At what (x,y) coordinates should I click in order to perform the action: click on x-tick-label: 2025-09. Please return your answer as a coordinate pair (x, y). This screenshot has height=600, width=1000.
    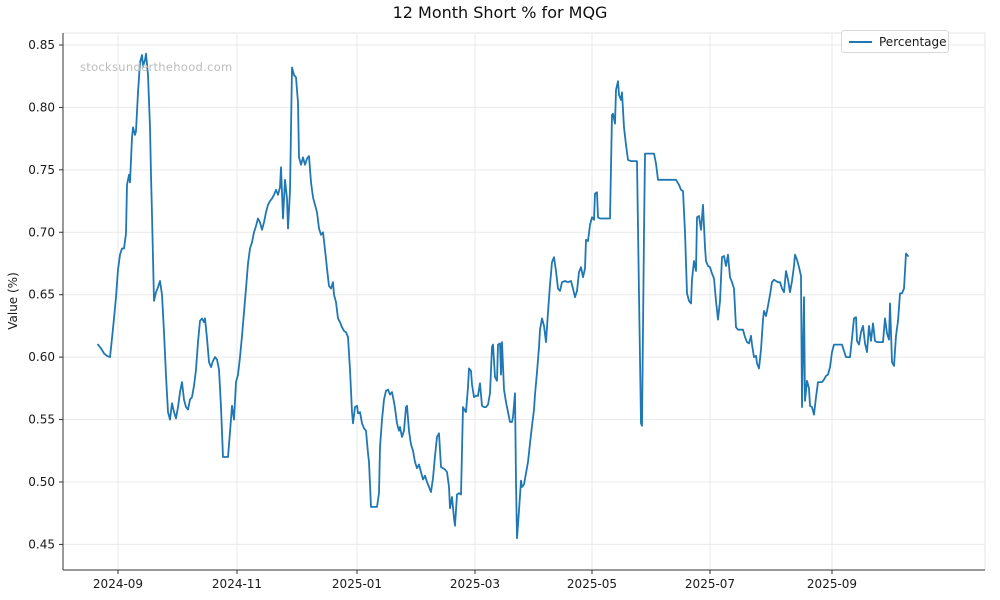
    Looking at the image, I should click on (832, 584).